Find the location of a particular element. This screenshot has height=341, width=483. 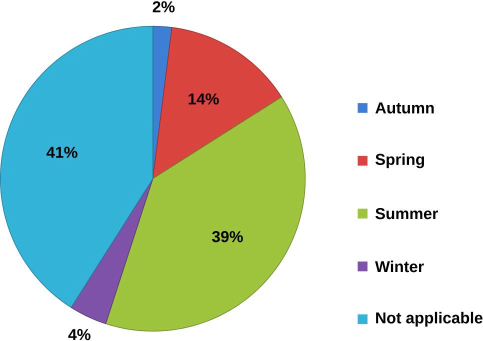

legend-label: Not applicable is located at coordinates (429, 319).